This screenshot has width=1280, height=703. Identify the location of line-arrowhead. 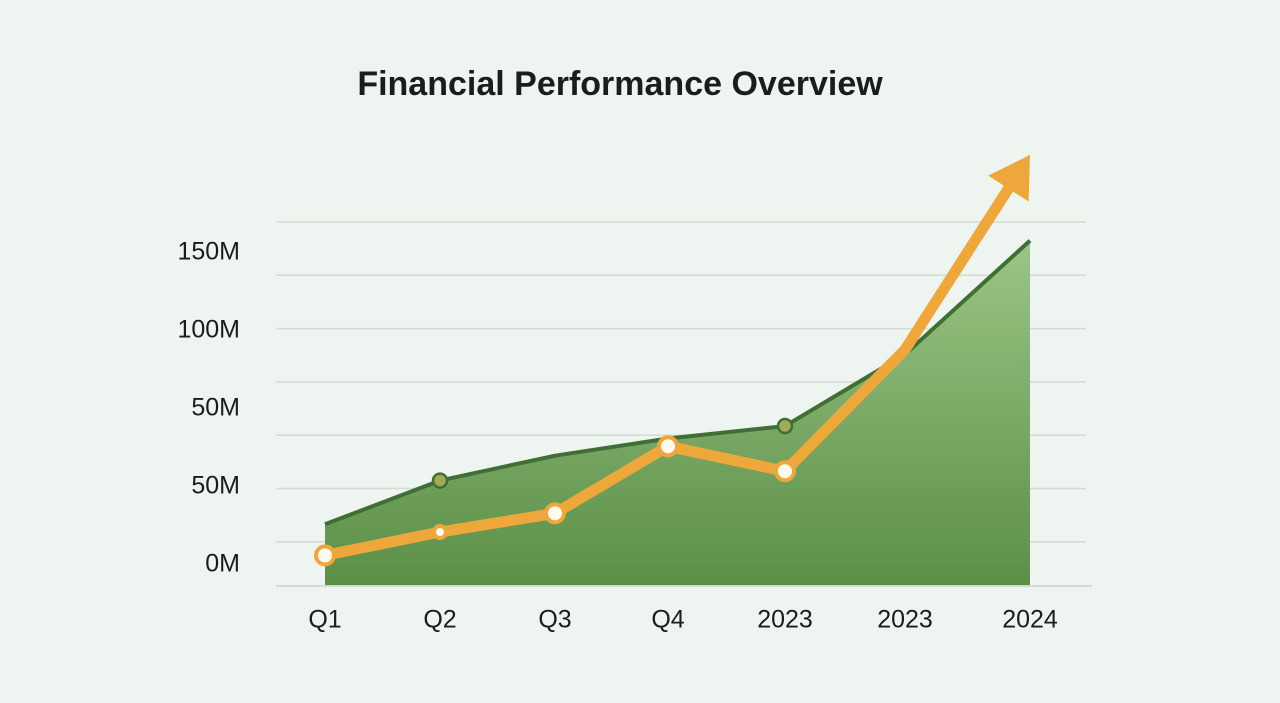
(1009, 178).